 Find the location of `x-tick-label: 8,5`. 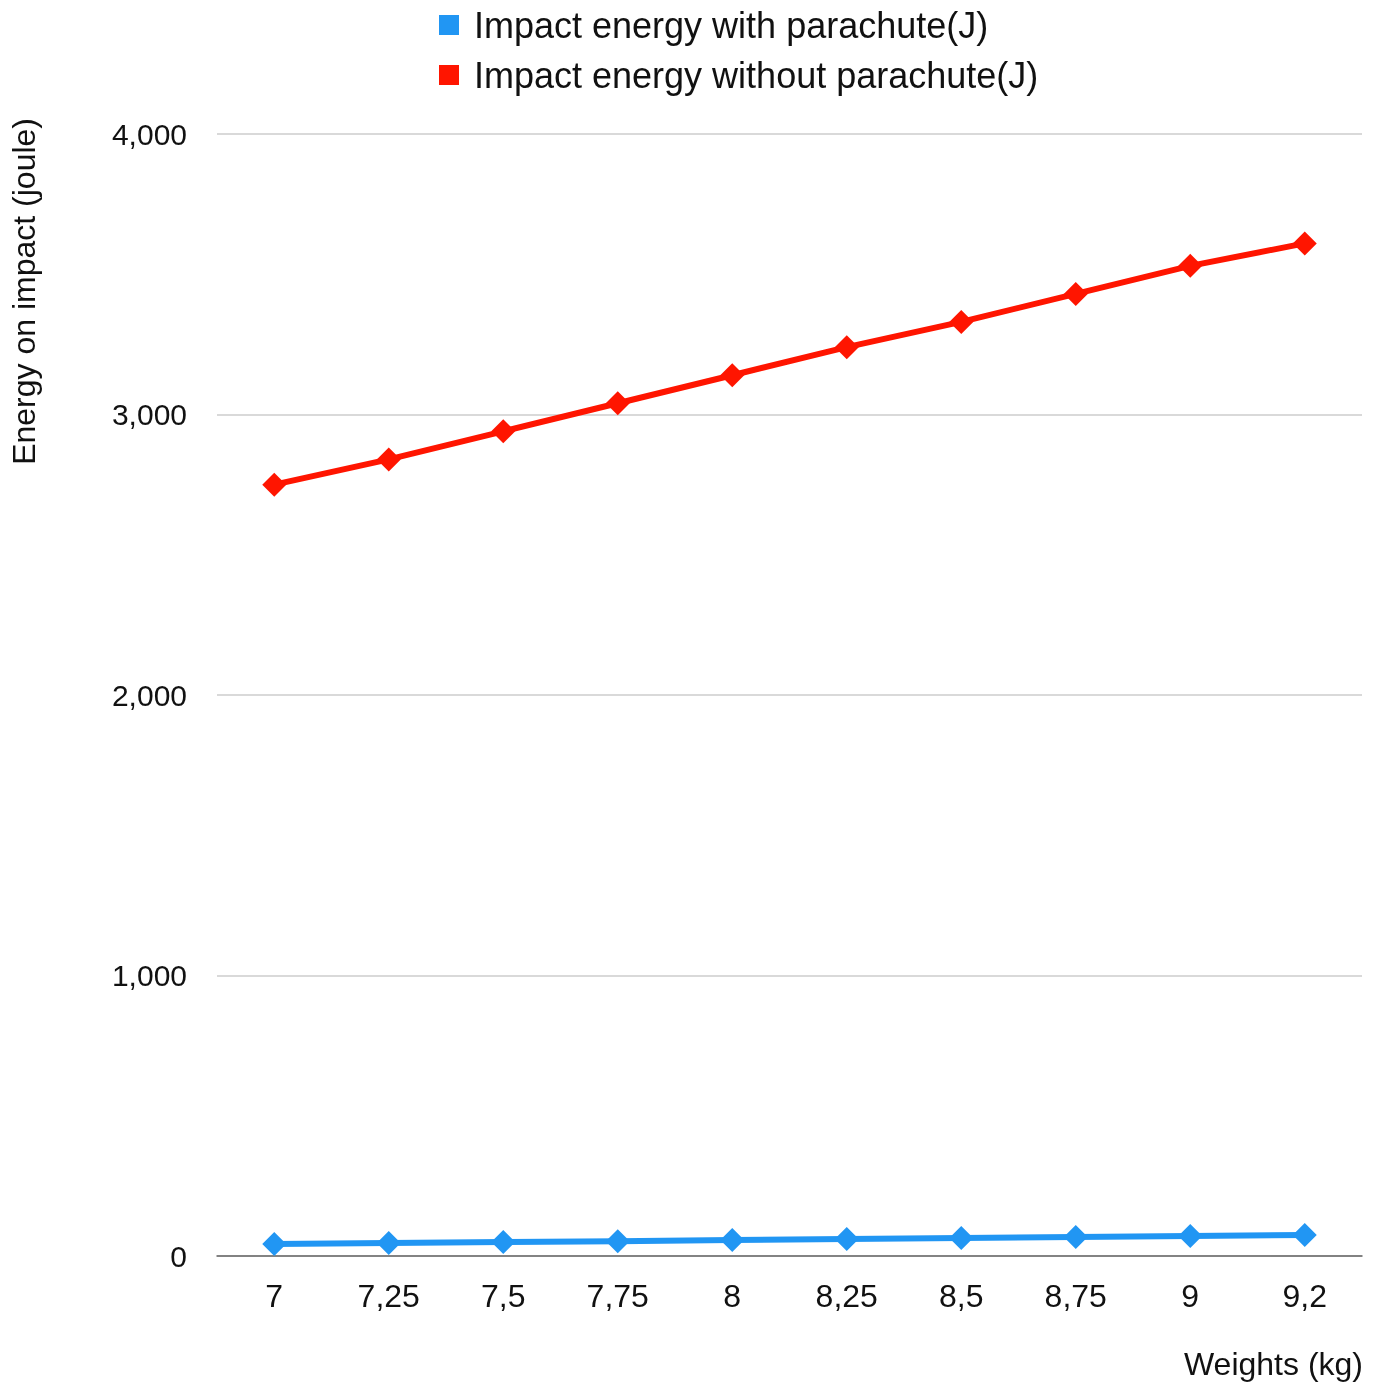

x-tick-label: 8,5 is located at coordinates (961, 1296).